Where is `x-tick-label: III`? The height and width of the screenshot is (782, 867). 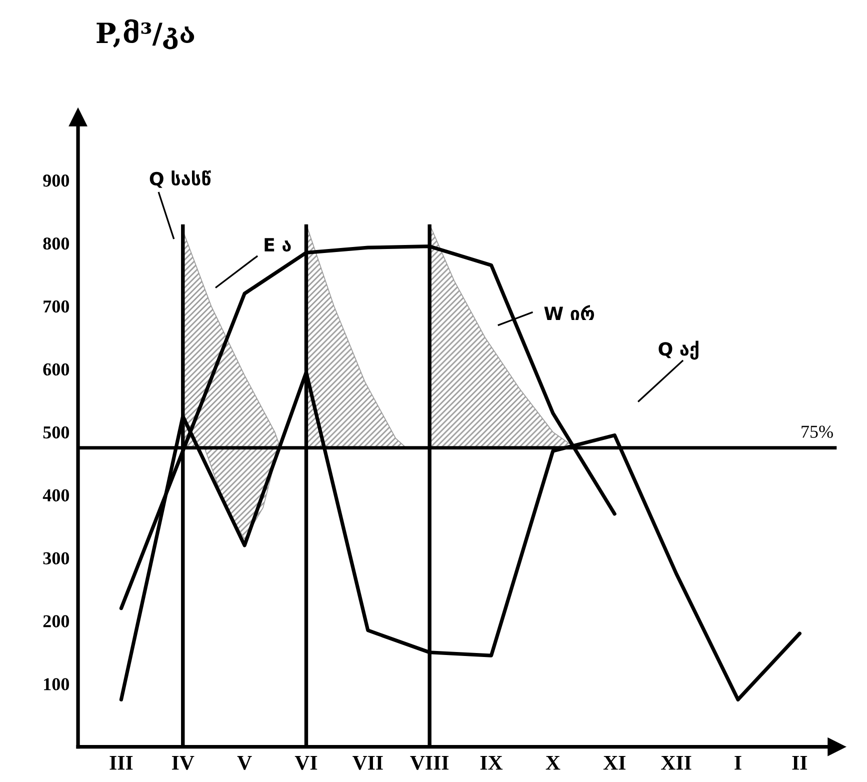 x-tick-label: III is located at coordinates (121, 763).